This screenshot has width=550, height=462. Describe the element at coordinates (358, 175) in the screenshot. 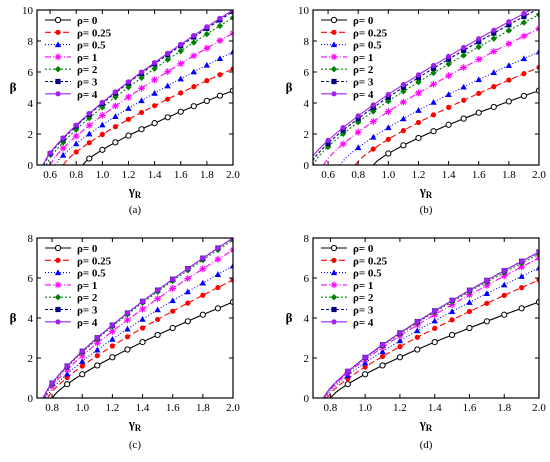

I see `x-tick-label: 0.8` at that location.